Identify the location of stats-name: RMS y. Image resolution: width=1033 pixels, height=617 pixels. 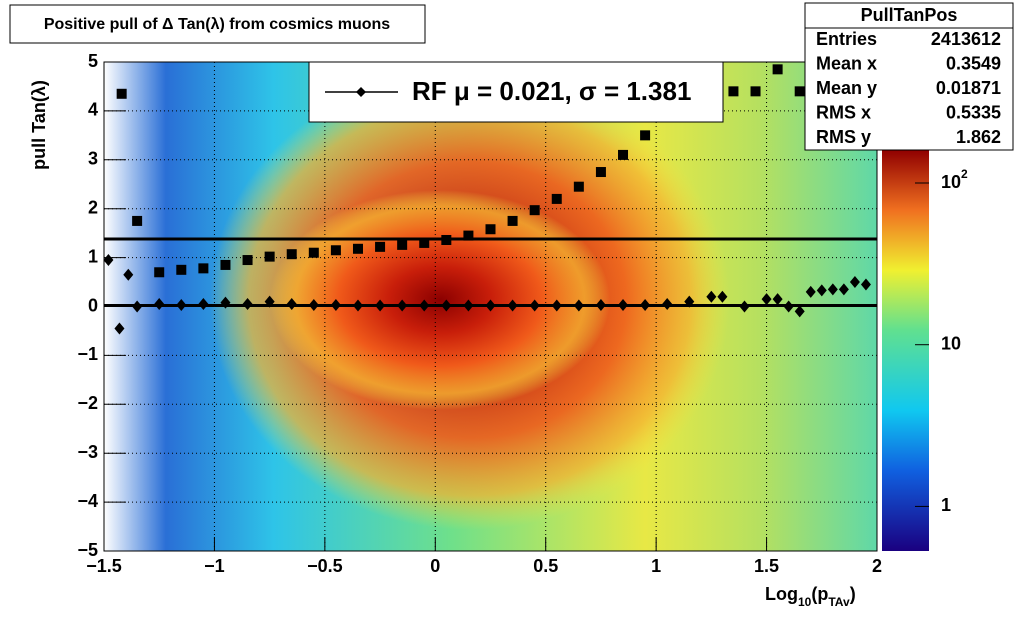
(843, 137).